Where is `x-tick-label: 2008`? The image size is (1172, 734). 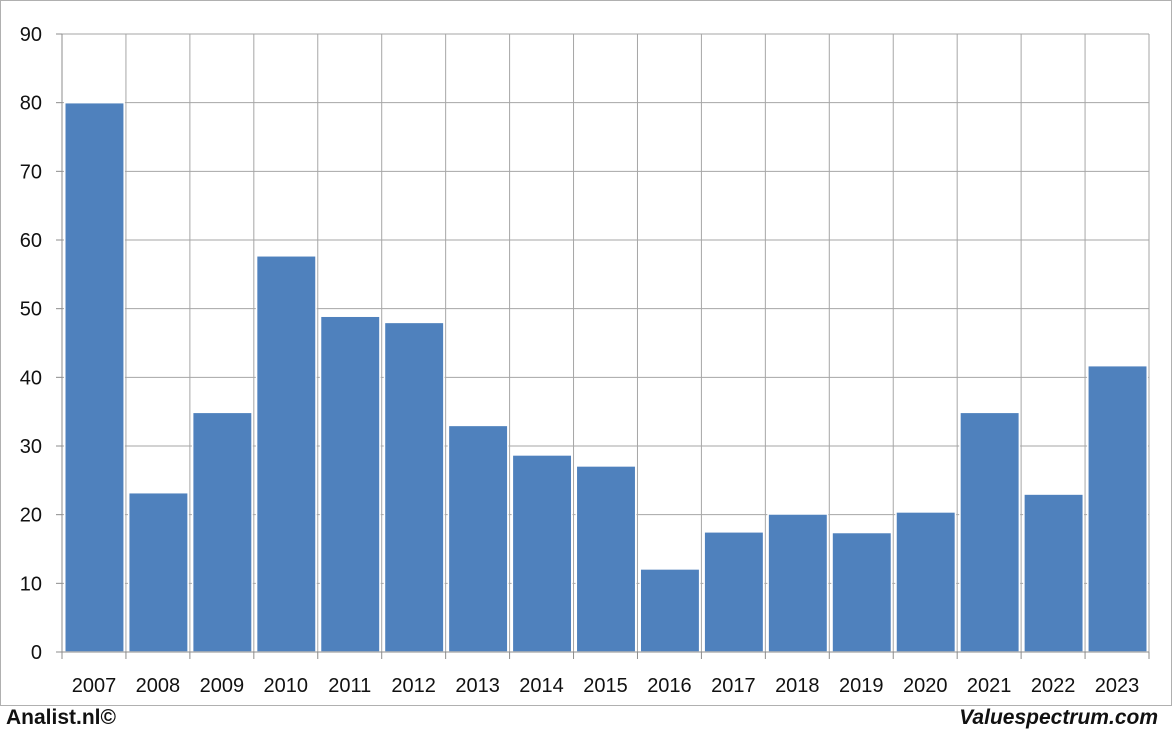 x-tick-label: 2008 is located at coordinates (158, 686).